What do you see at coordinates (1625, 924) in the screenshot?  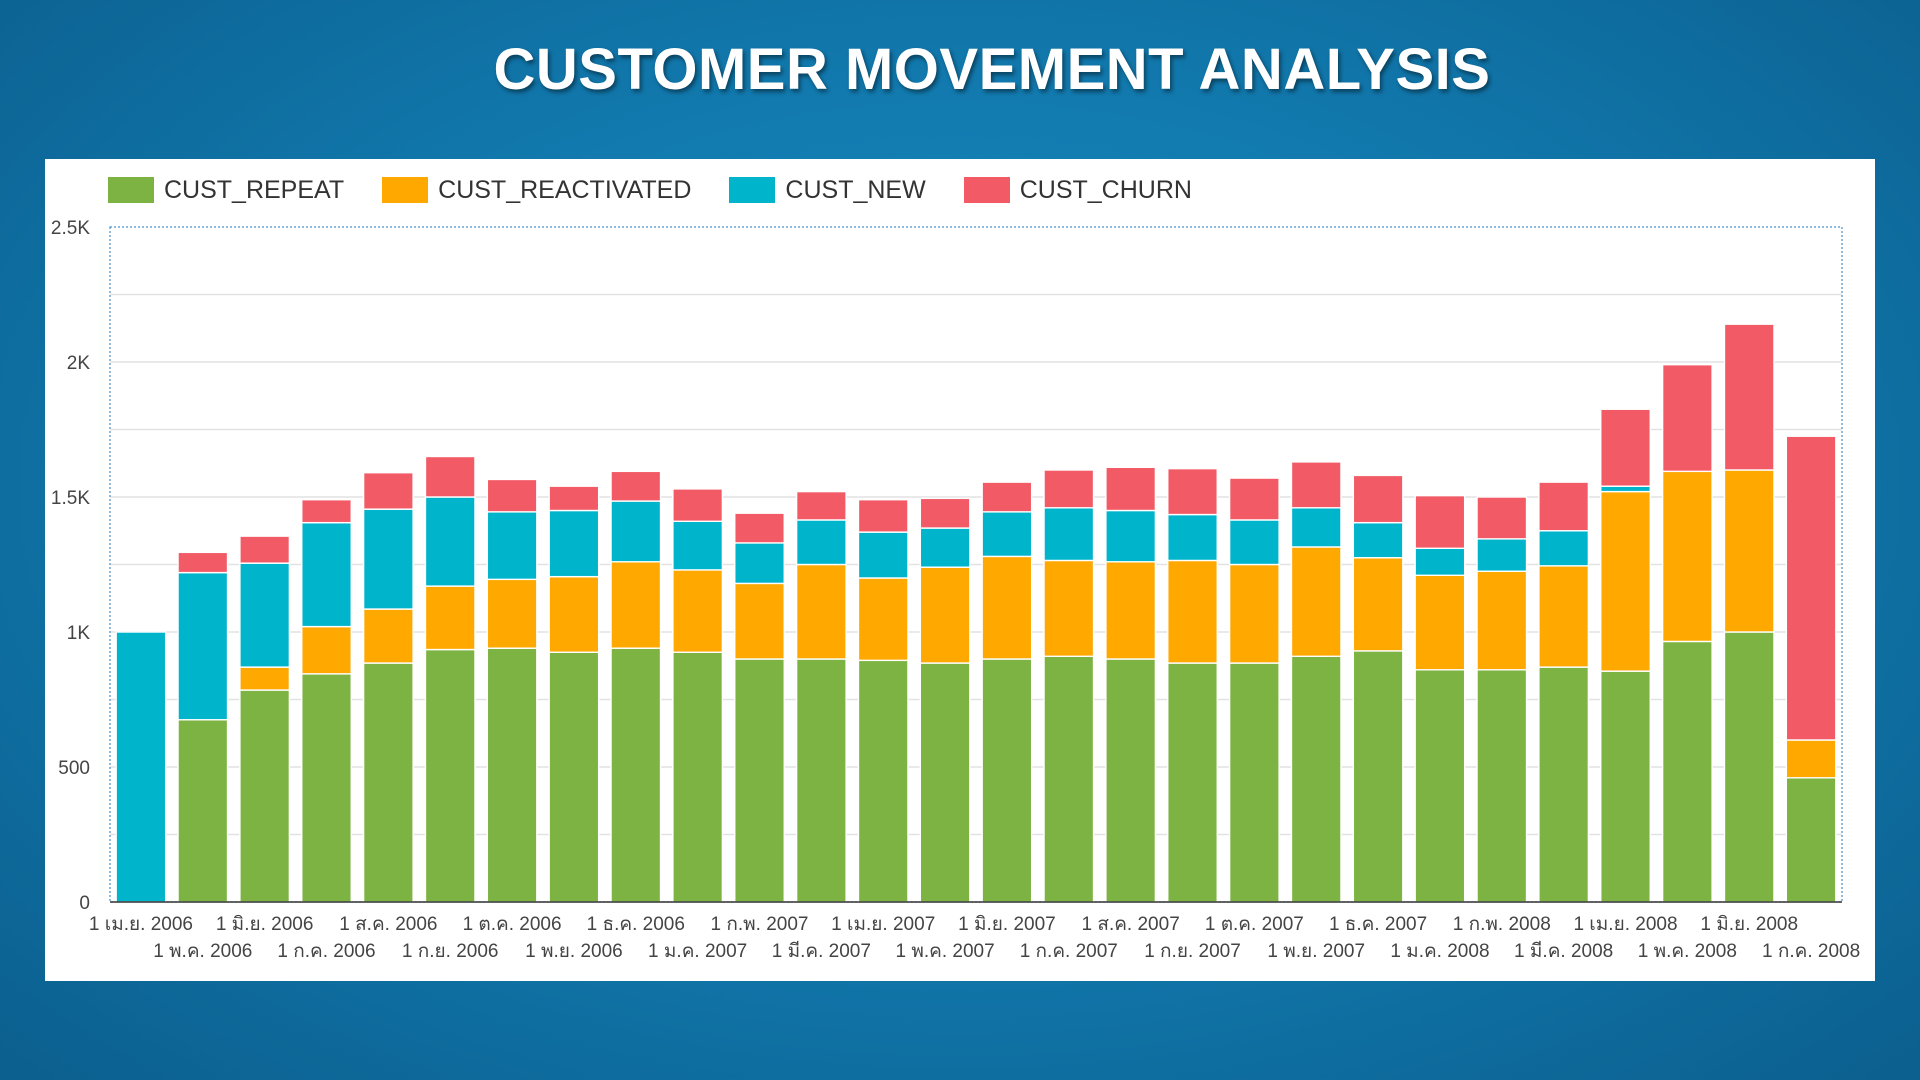 I see `x-tick-label: 1 เม.ย. 2008` at bounding box center [1625, 924].